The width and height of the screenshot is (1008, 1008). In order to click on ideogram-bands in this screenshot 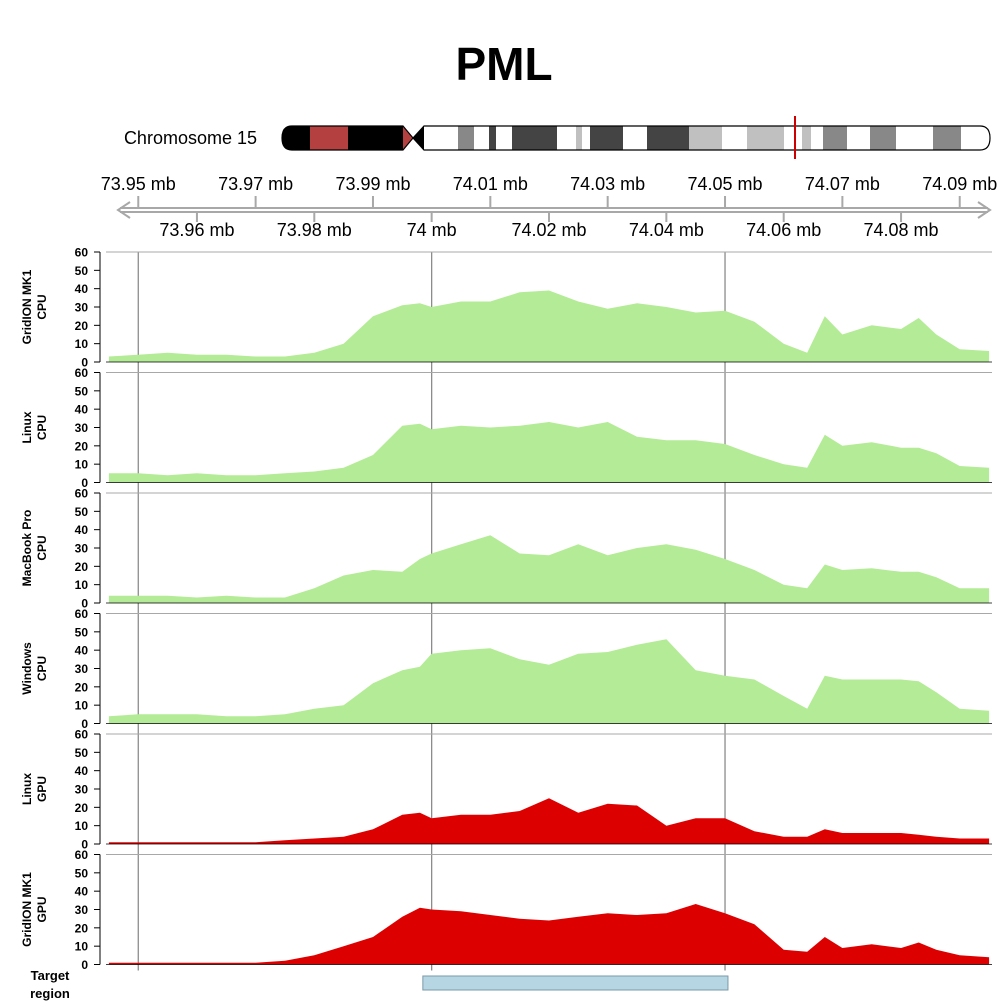, I will do `click(636, 137)`.